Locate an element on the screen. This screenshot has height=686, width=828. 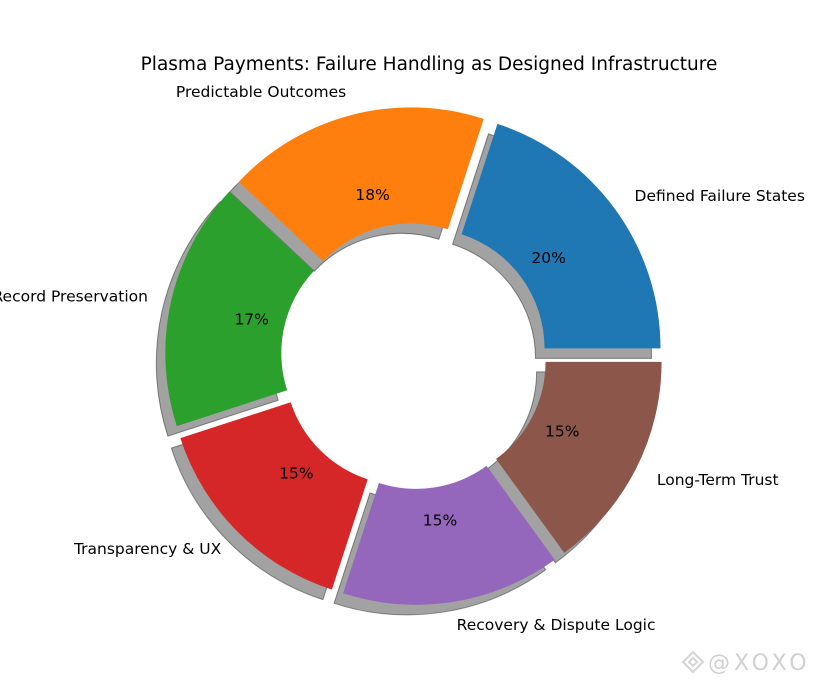
wedge-recovery-dispute-logic is located at coordinates (449, 535).